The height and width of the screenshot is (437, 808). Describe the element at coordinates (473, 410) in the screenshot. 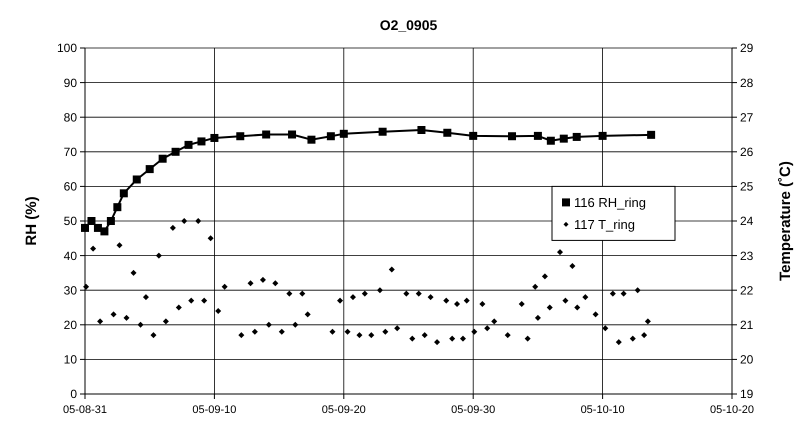

I see `x-tick-label: 05-09-30` at that location.